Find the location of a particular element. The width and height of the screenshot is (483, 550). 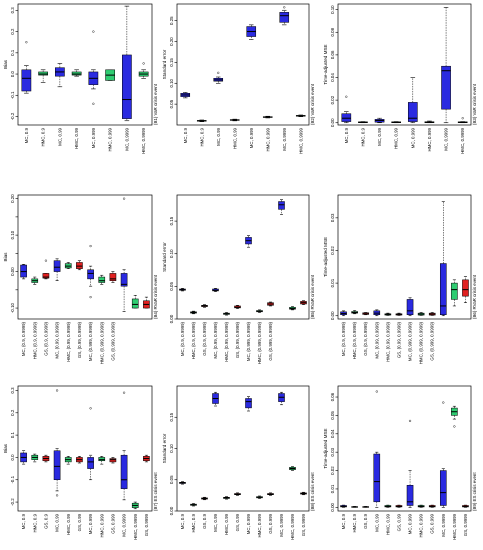

x-tick-label: GS, 0.9 is located at coordinates (204, 520).